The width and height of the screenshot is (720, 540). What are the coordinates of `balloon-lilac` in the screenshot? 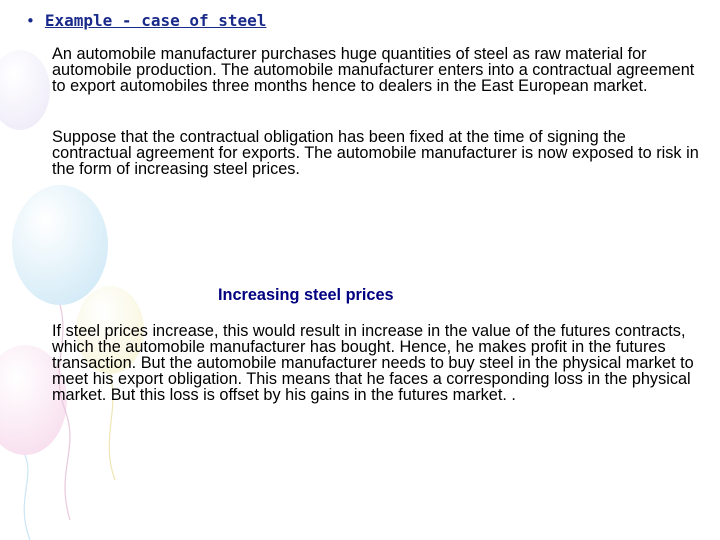 It's located at (25, 90).